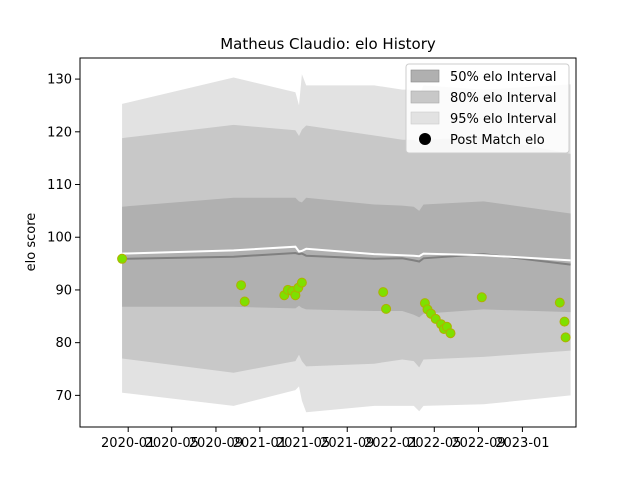 The image size is (640, 480). Describe the element at coordinates (391, 443) in the screenshot. I see `x-tick-label: 2022-01` at that location.